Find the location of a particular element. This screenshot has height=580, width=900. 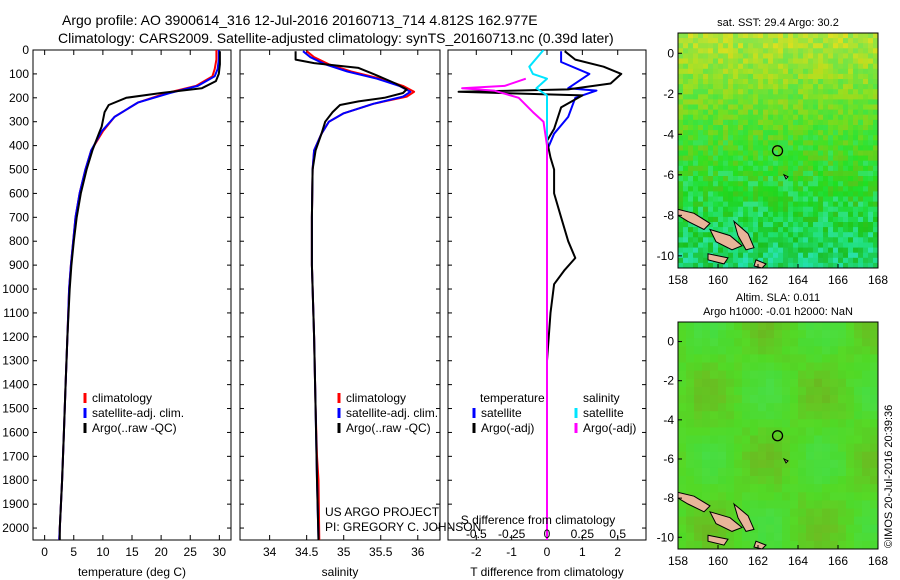

map-title: Altim. SLA: 0.011 is located at coordinates (778, 298).